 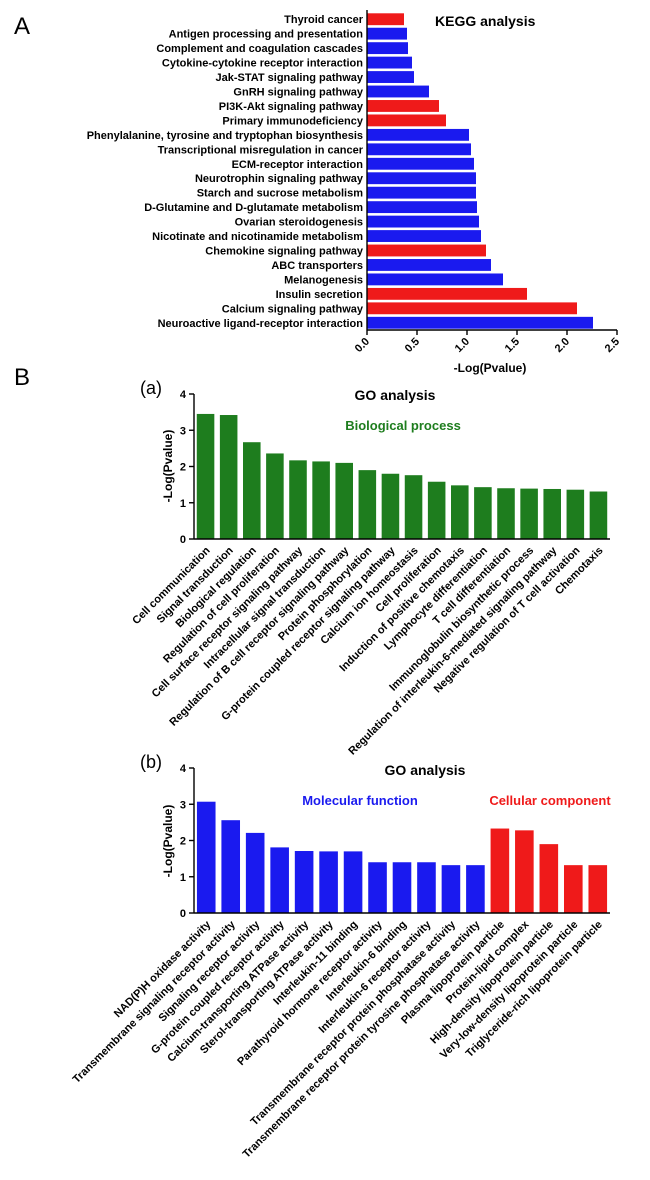 I want to click on kegg-x-tick-label: 1.0, so click(x=462, y=345).